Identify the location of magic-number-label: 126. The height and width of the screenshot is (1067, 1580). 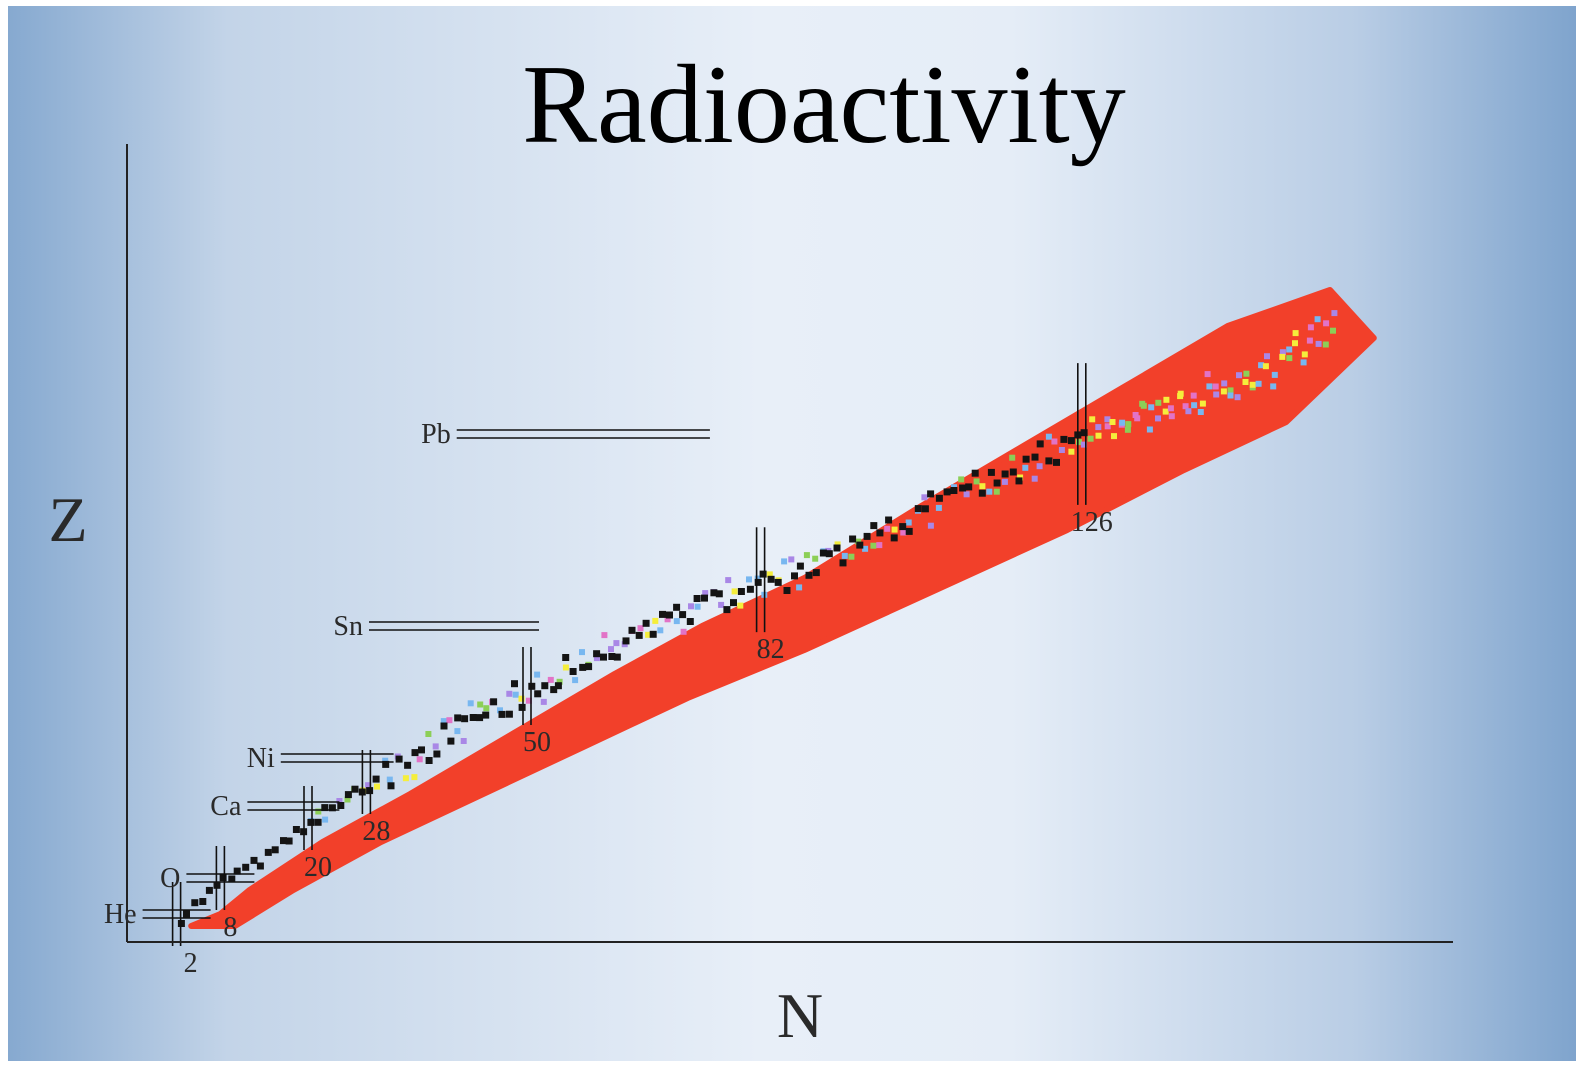
(1092, 522).